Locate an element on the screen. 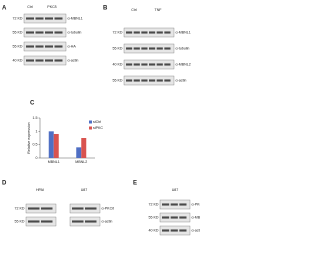 The width and height of the screenshot is (320, 265). row-label-right: α-HA is located at coordinates (72, 46).